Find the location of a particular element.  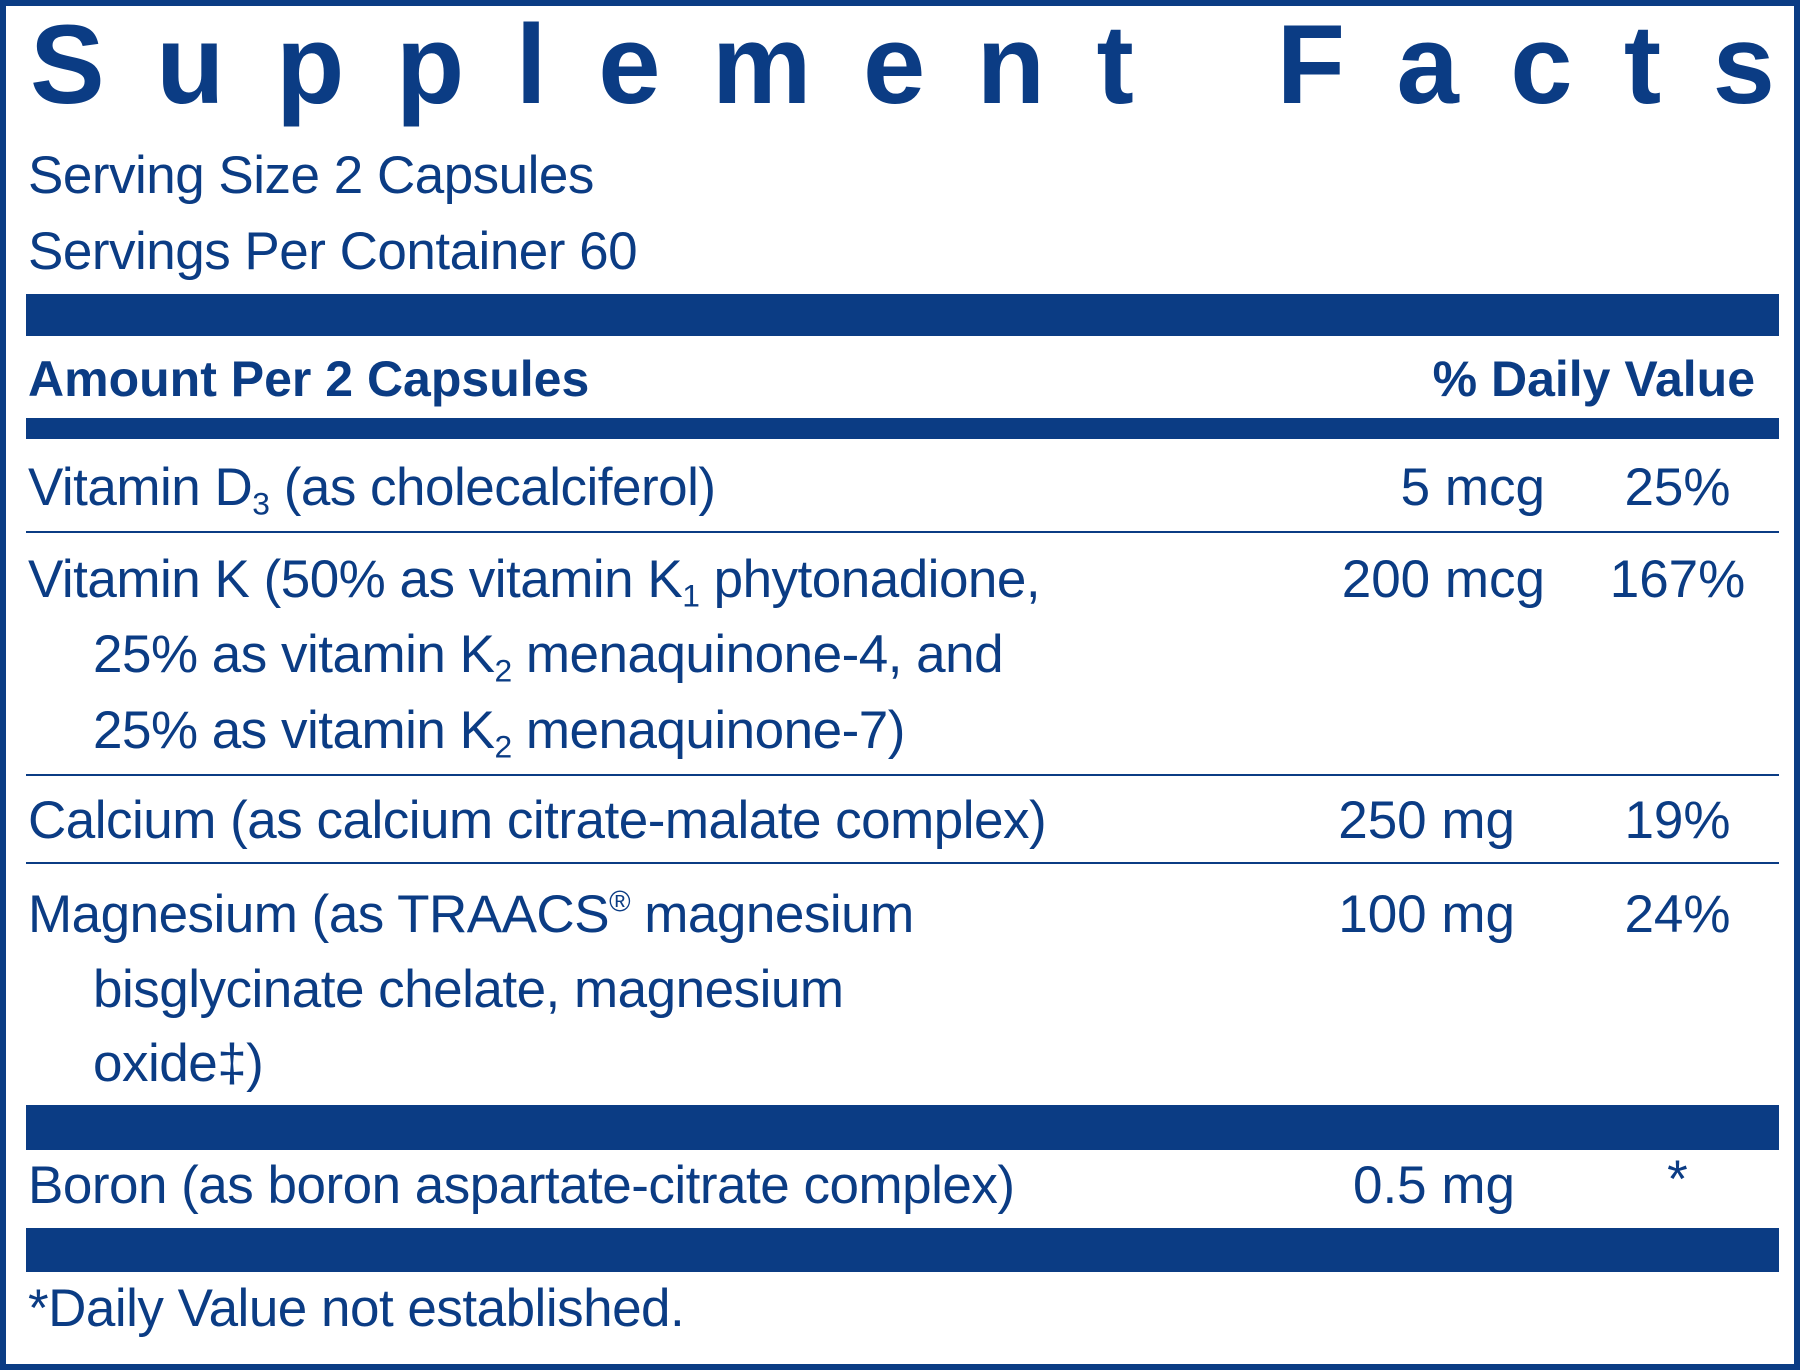

amount-header: Amount Per 2 Capsules is located at coordinates (309, 379).